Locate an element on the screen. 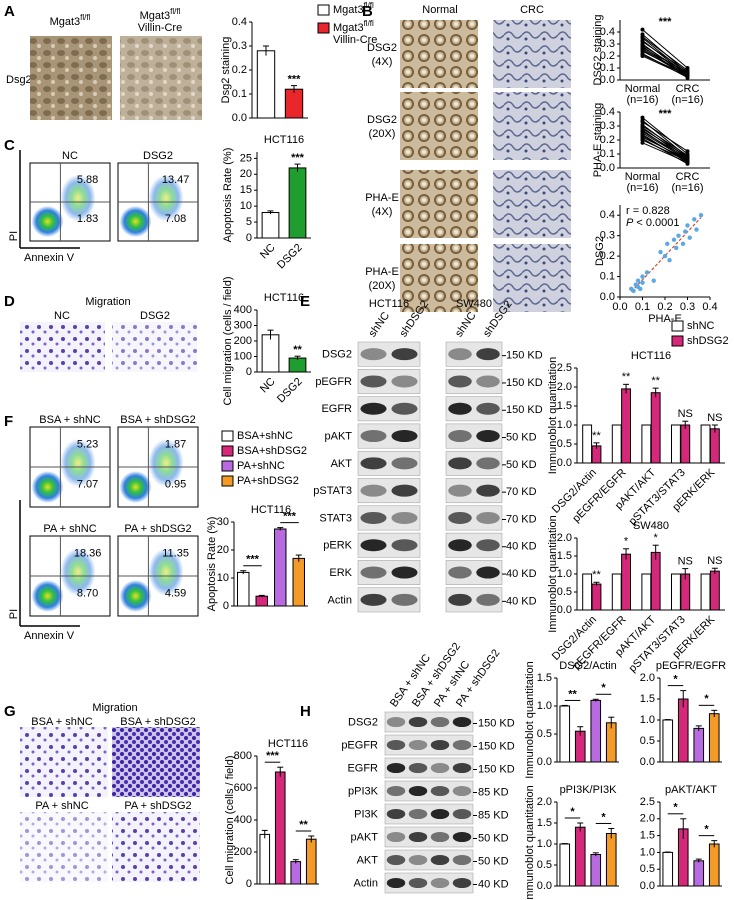  y-tick-label: 0.4 is located at coordinates (607, 215).